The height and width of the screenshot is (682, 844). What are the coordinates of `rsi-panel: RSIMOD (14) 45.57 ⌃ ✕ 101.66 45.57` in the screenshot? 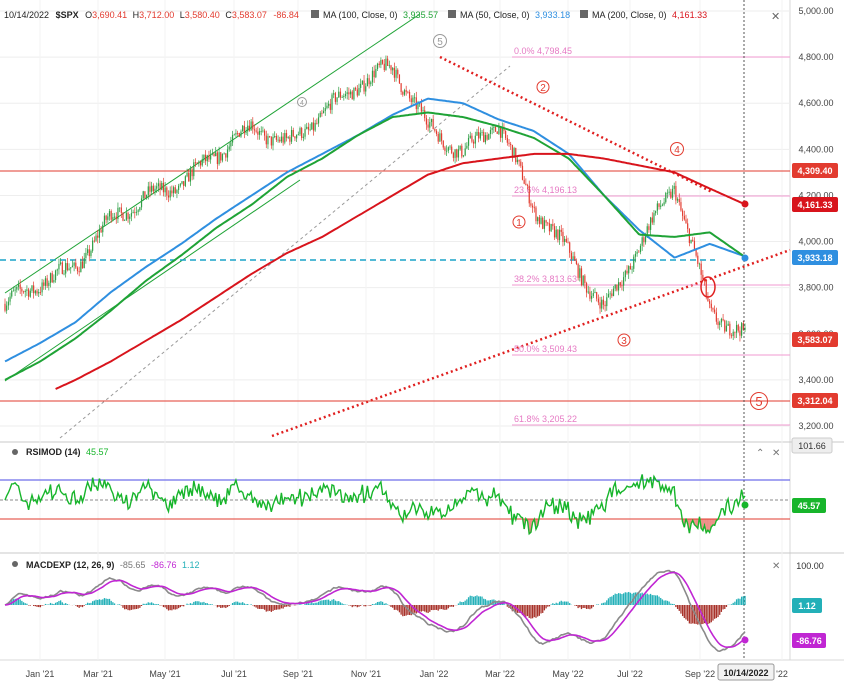 It's located at (416, 486).